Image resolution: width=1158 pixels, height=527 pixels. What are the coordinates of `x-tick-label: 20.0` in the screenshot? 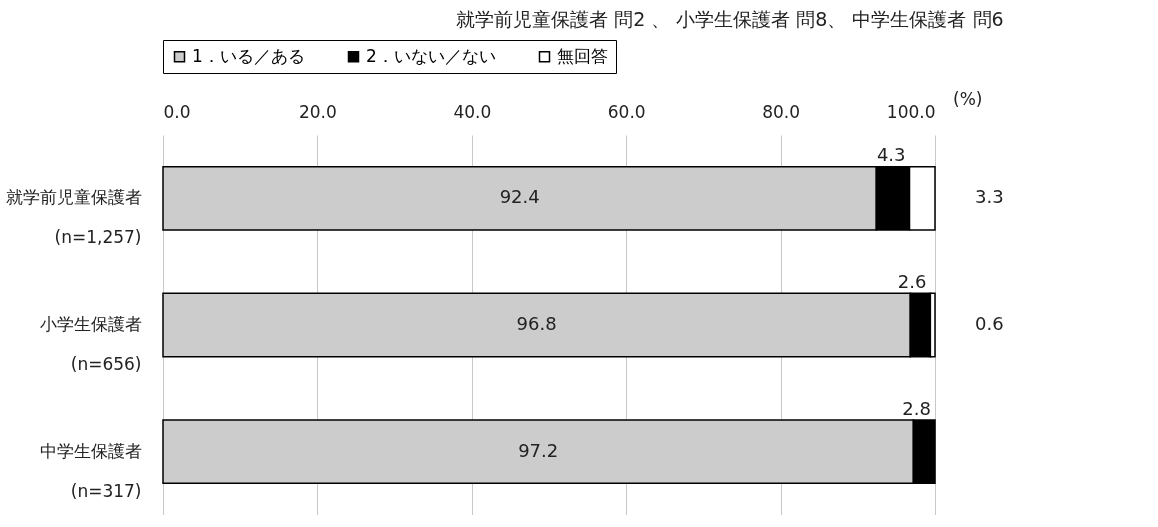 It's located at (317, 111).